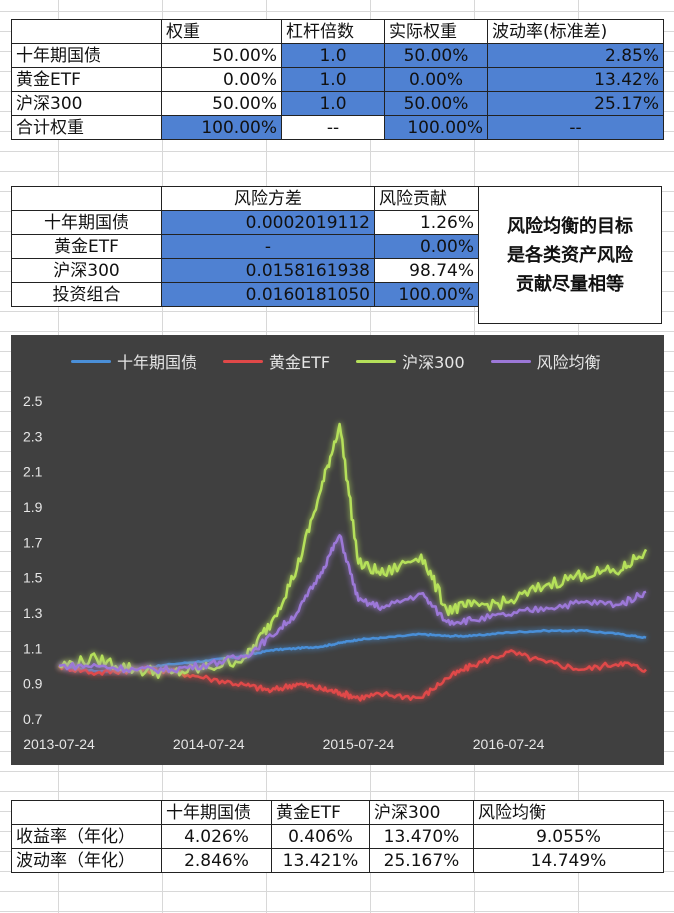  Describe the element at coordinates (33, 401) in the screenshot. I see `y-tick-label: 2.5` at that location.